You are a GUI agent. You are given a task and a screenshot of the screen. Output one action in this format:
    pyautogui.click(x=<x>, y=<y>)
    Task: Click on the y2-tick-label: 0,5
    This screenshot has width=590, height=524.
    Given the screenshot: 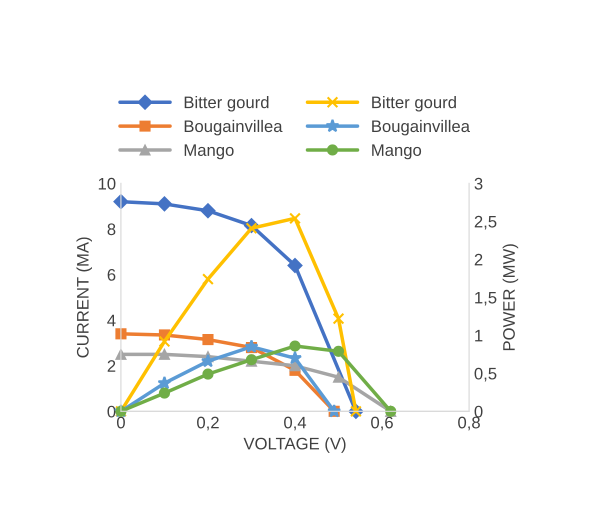 What is the action you would take?
    pyautogui.click(x=485, y=375)
    